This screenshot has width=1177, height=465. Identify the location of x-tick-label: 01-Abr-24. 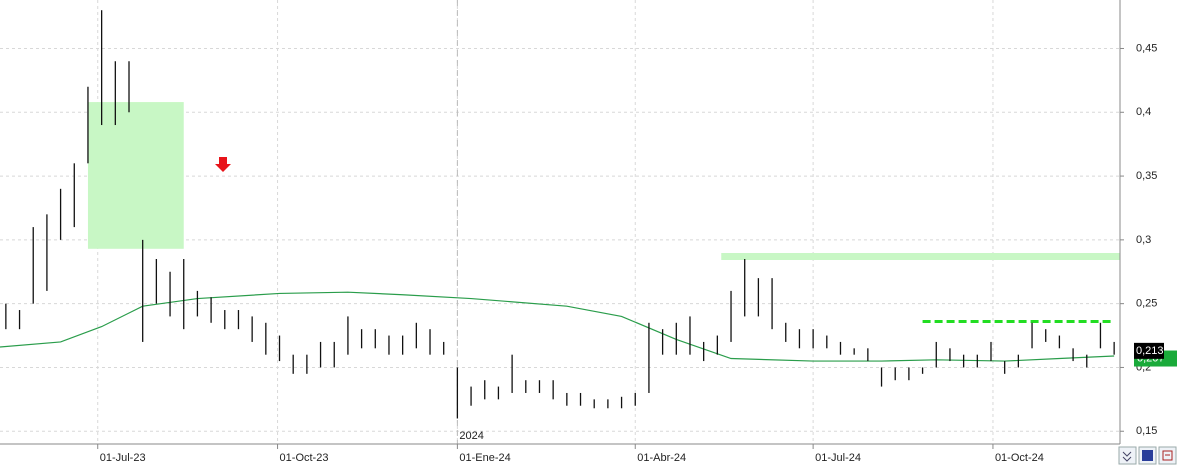
(661, 458).